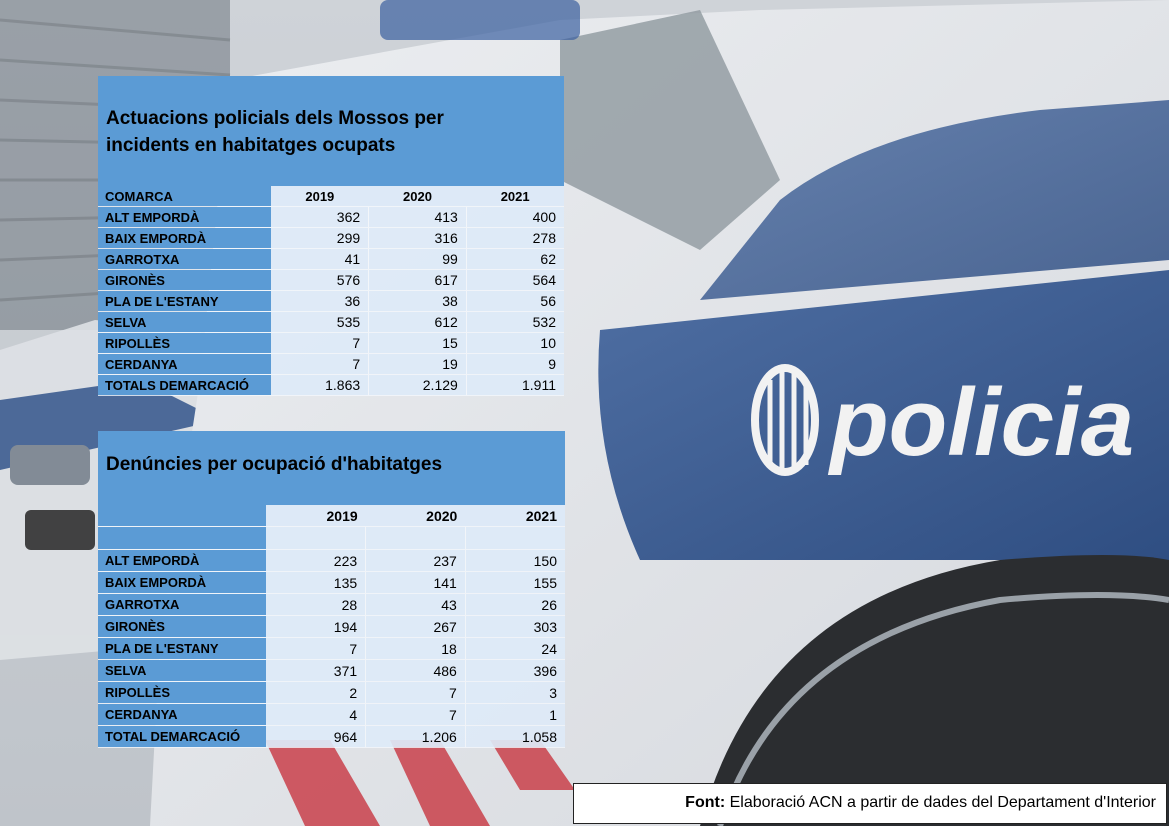  I want to click on cell-2019: 7, so click(320, 364).